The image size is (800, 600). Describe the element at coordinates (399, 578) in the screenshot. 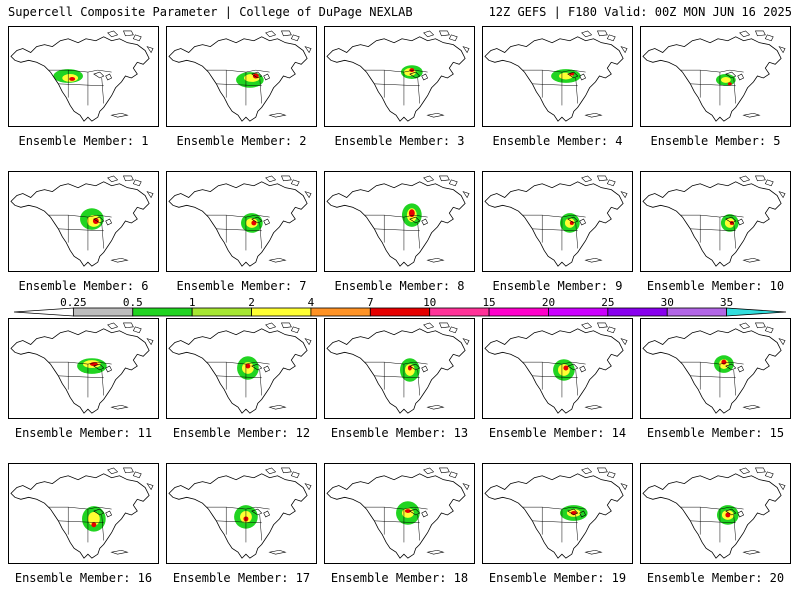

I see `ensemble-member-label: Ensemble Member: 18` at that location.